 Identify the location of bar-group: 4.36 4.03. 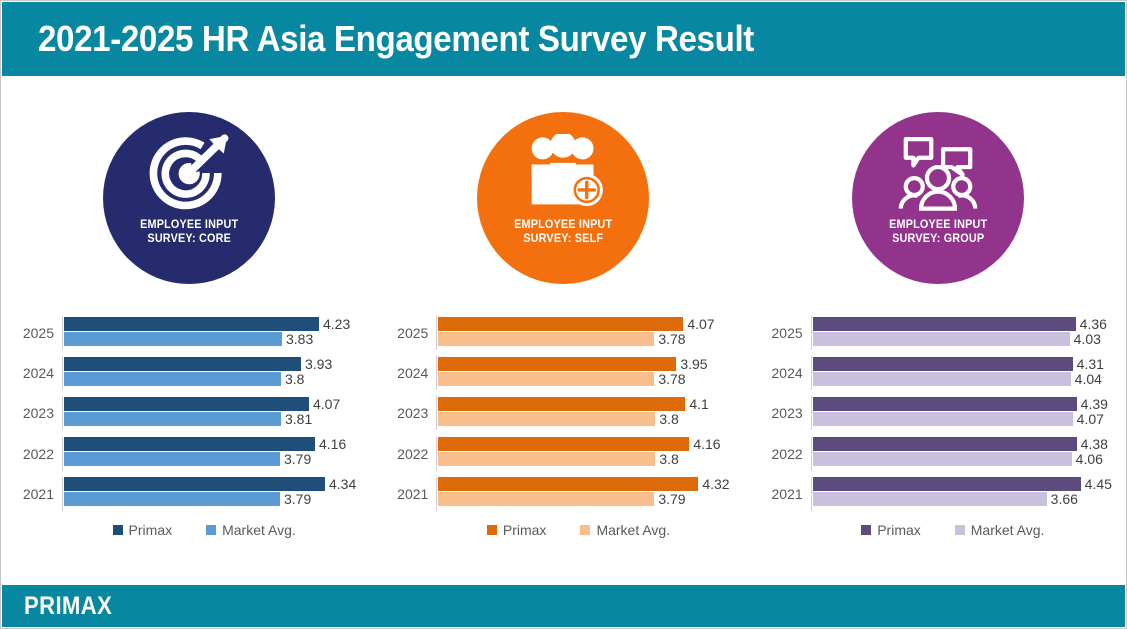
(963, 333).